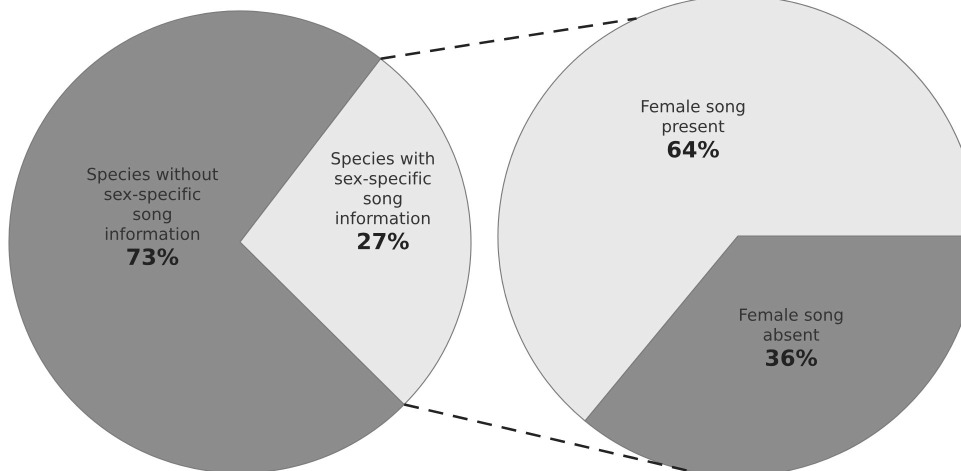  I want to click on data-label: 36%, so click(792, 357).